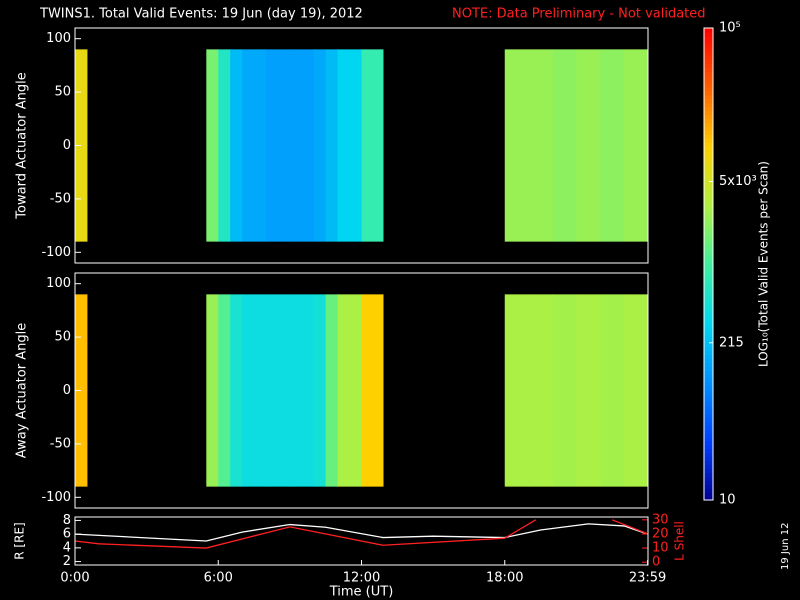  What do you see at coordinates (764, 264) in the screenshot?
I see `colorbar-label: LOG₁₀(Total Valid Events per Scan)` at bounding box center [764, 264].